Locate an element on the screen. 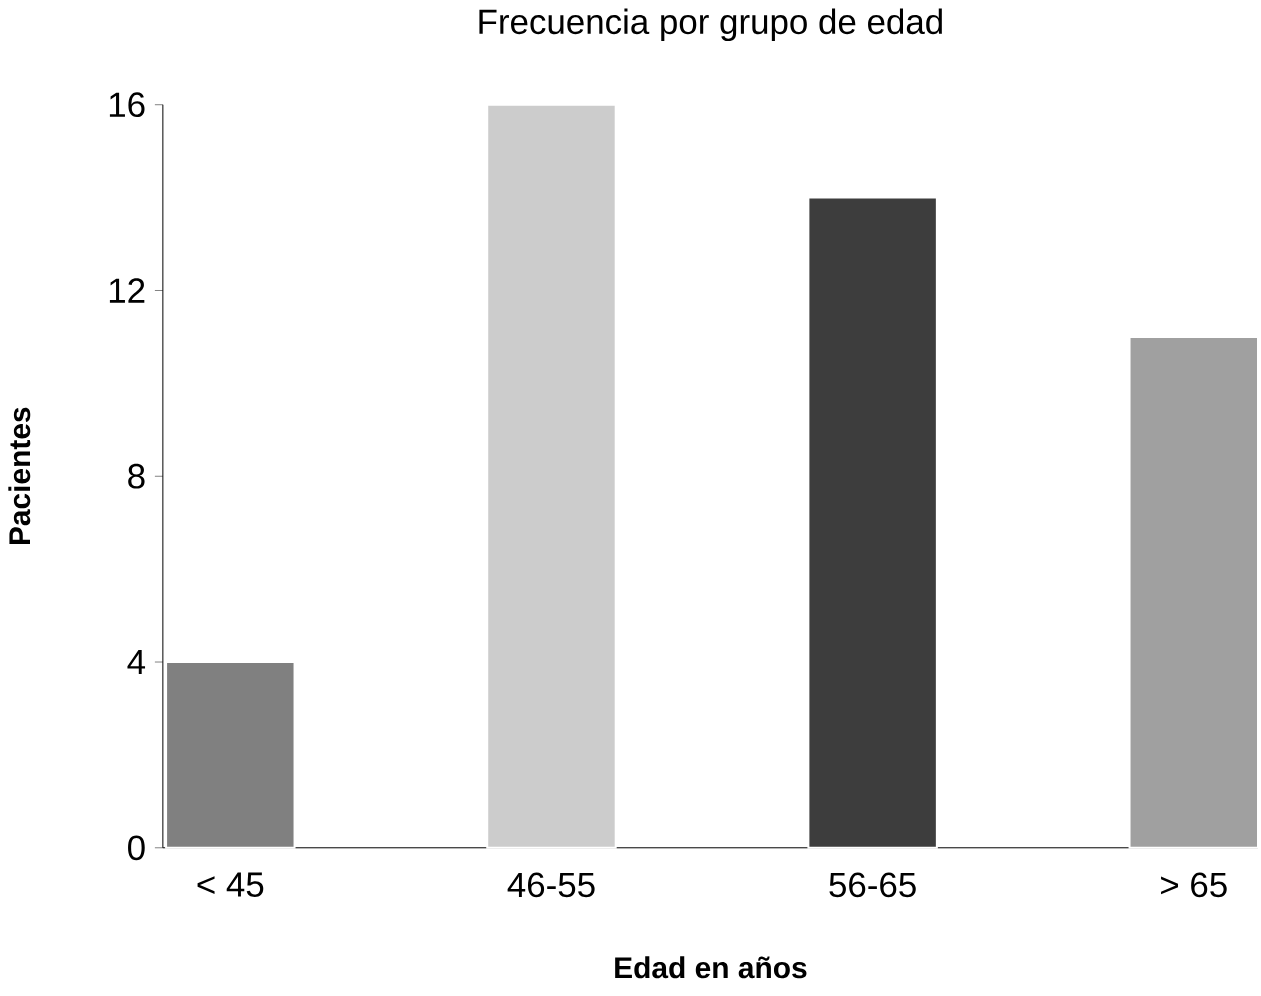 This screenshot has height=996, width=1261. y-tick-label: 0 is located at coordinates (136, 847).